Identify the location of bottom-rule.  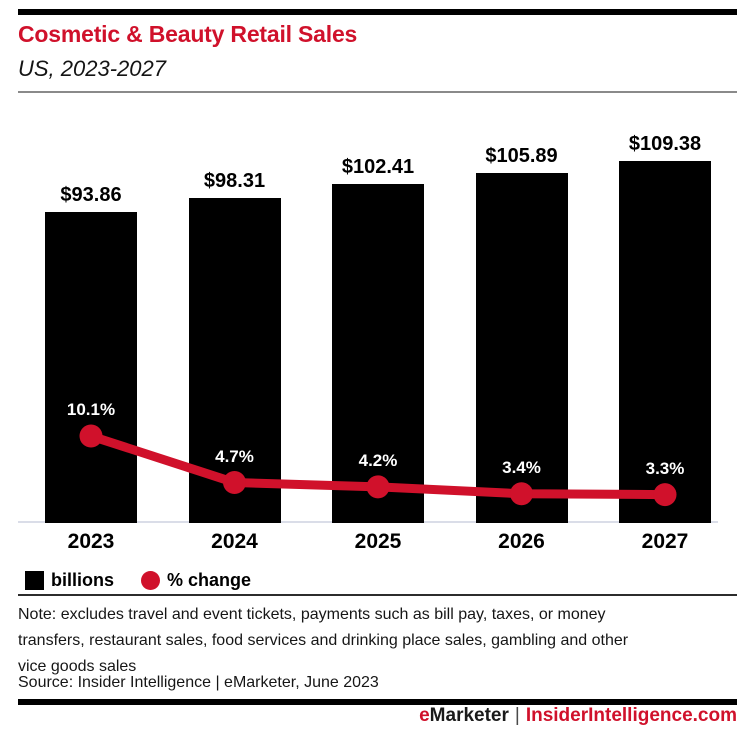
(377, 702).